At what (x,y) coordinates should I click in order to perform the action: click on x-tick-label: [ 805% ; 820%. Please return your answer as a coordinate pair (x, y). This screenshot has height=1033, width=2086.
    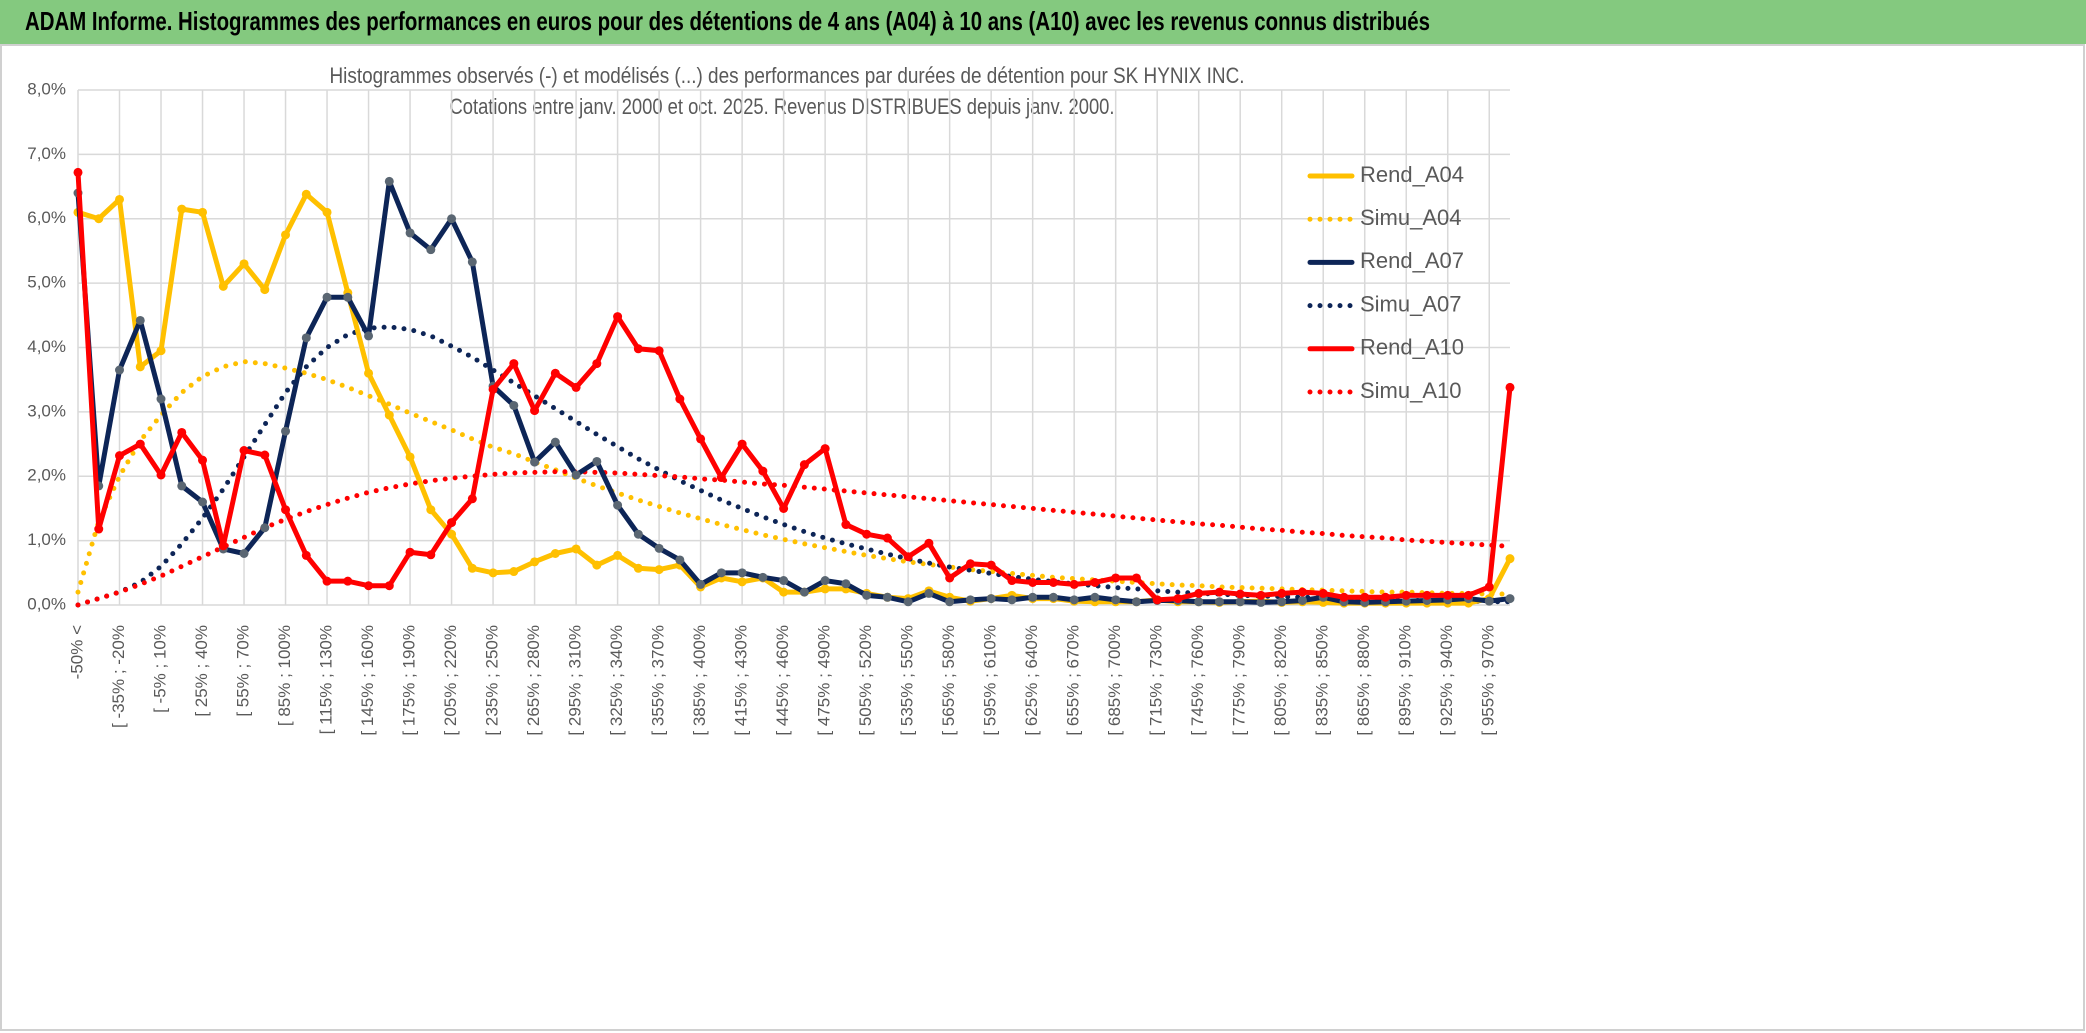
    Looking at the image, I should click on (1280, 680).